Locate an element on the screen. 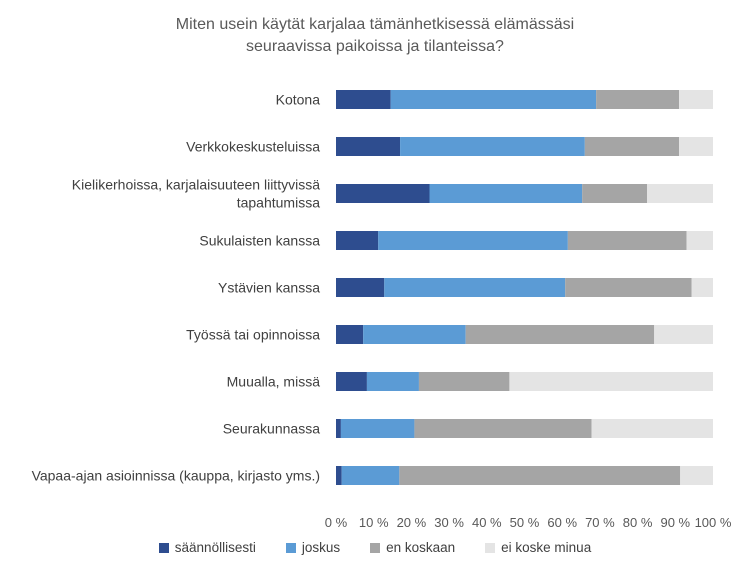  x-tick-label: 0 % is located at coordinates (336, 522).